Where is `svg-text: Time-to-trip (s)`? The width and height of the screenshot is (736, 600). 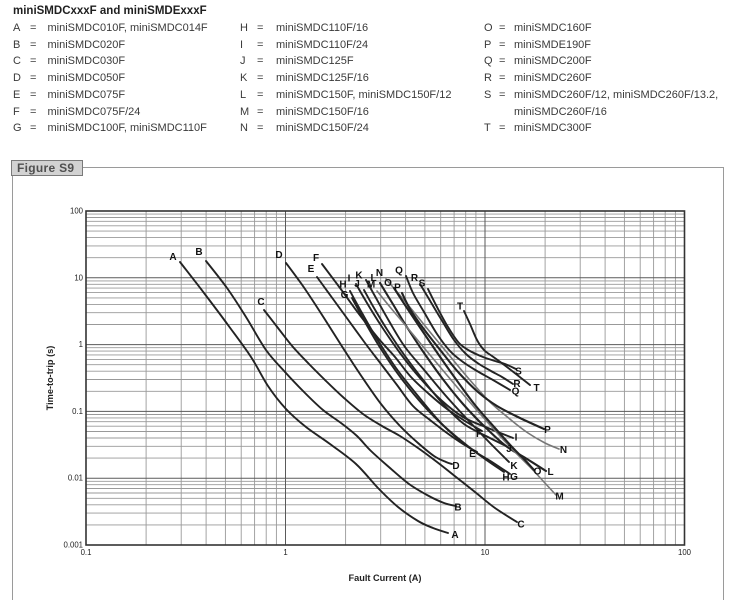
svg-text: Time-to-trip (s) is located at coordinates (50, 378).